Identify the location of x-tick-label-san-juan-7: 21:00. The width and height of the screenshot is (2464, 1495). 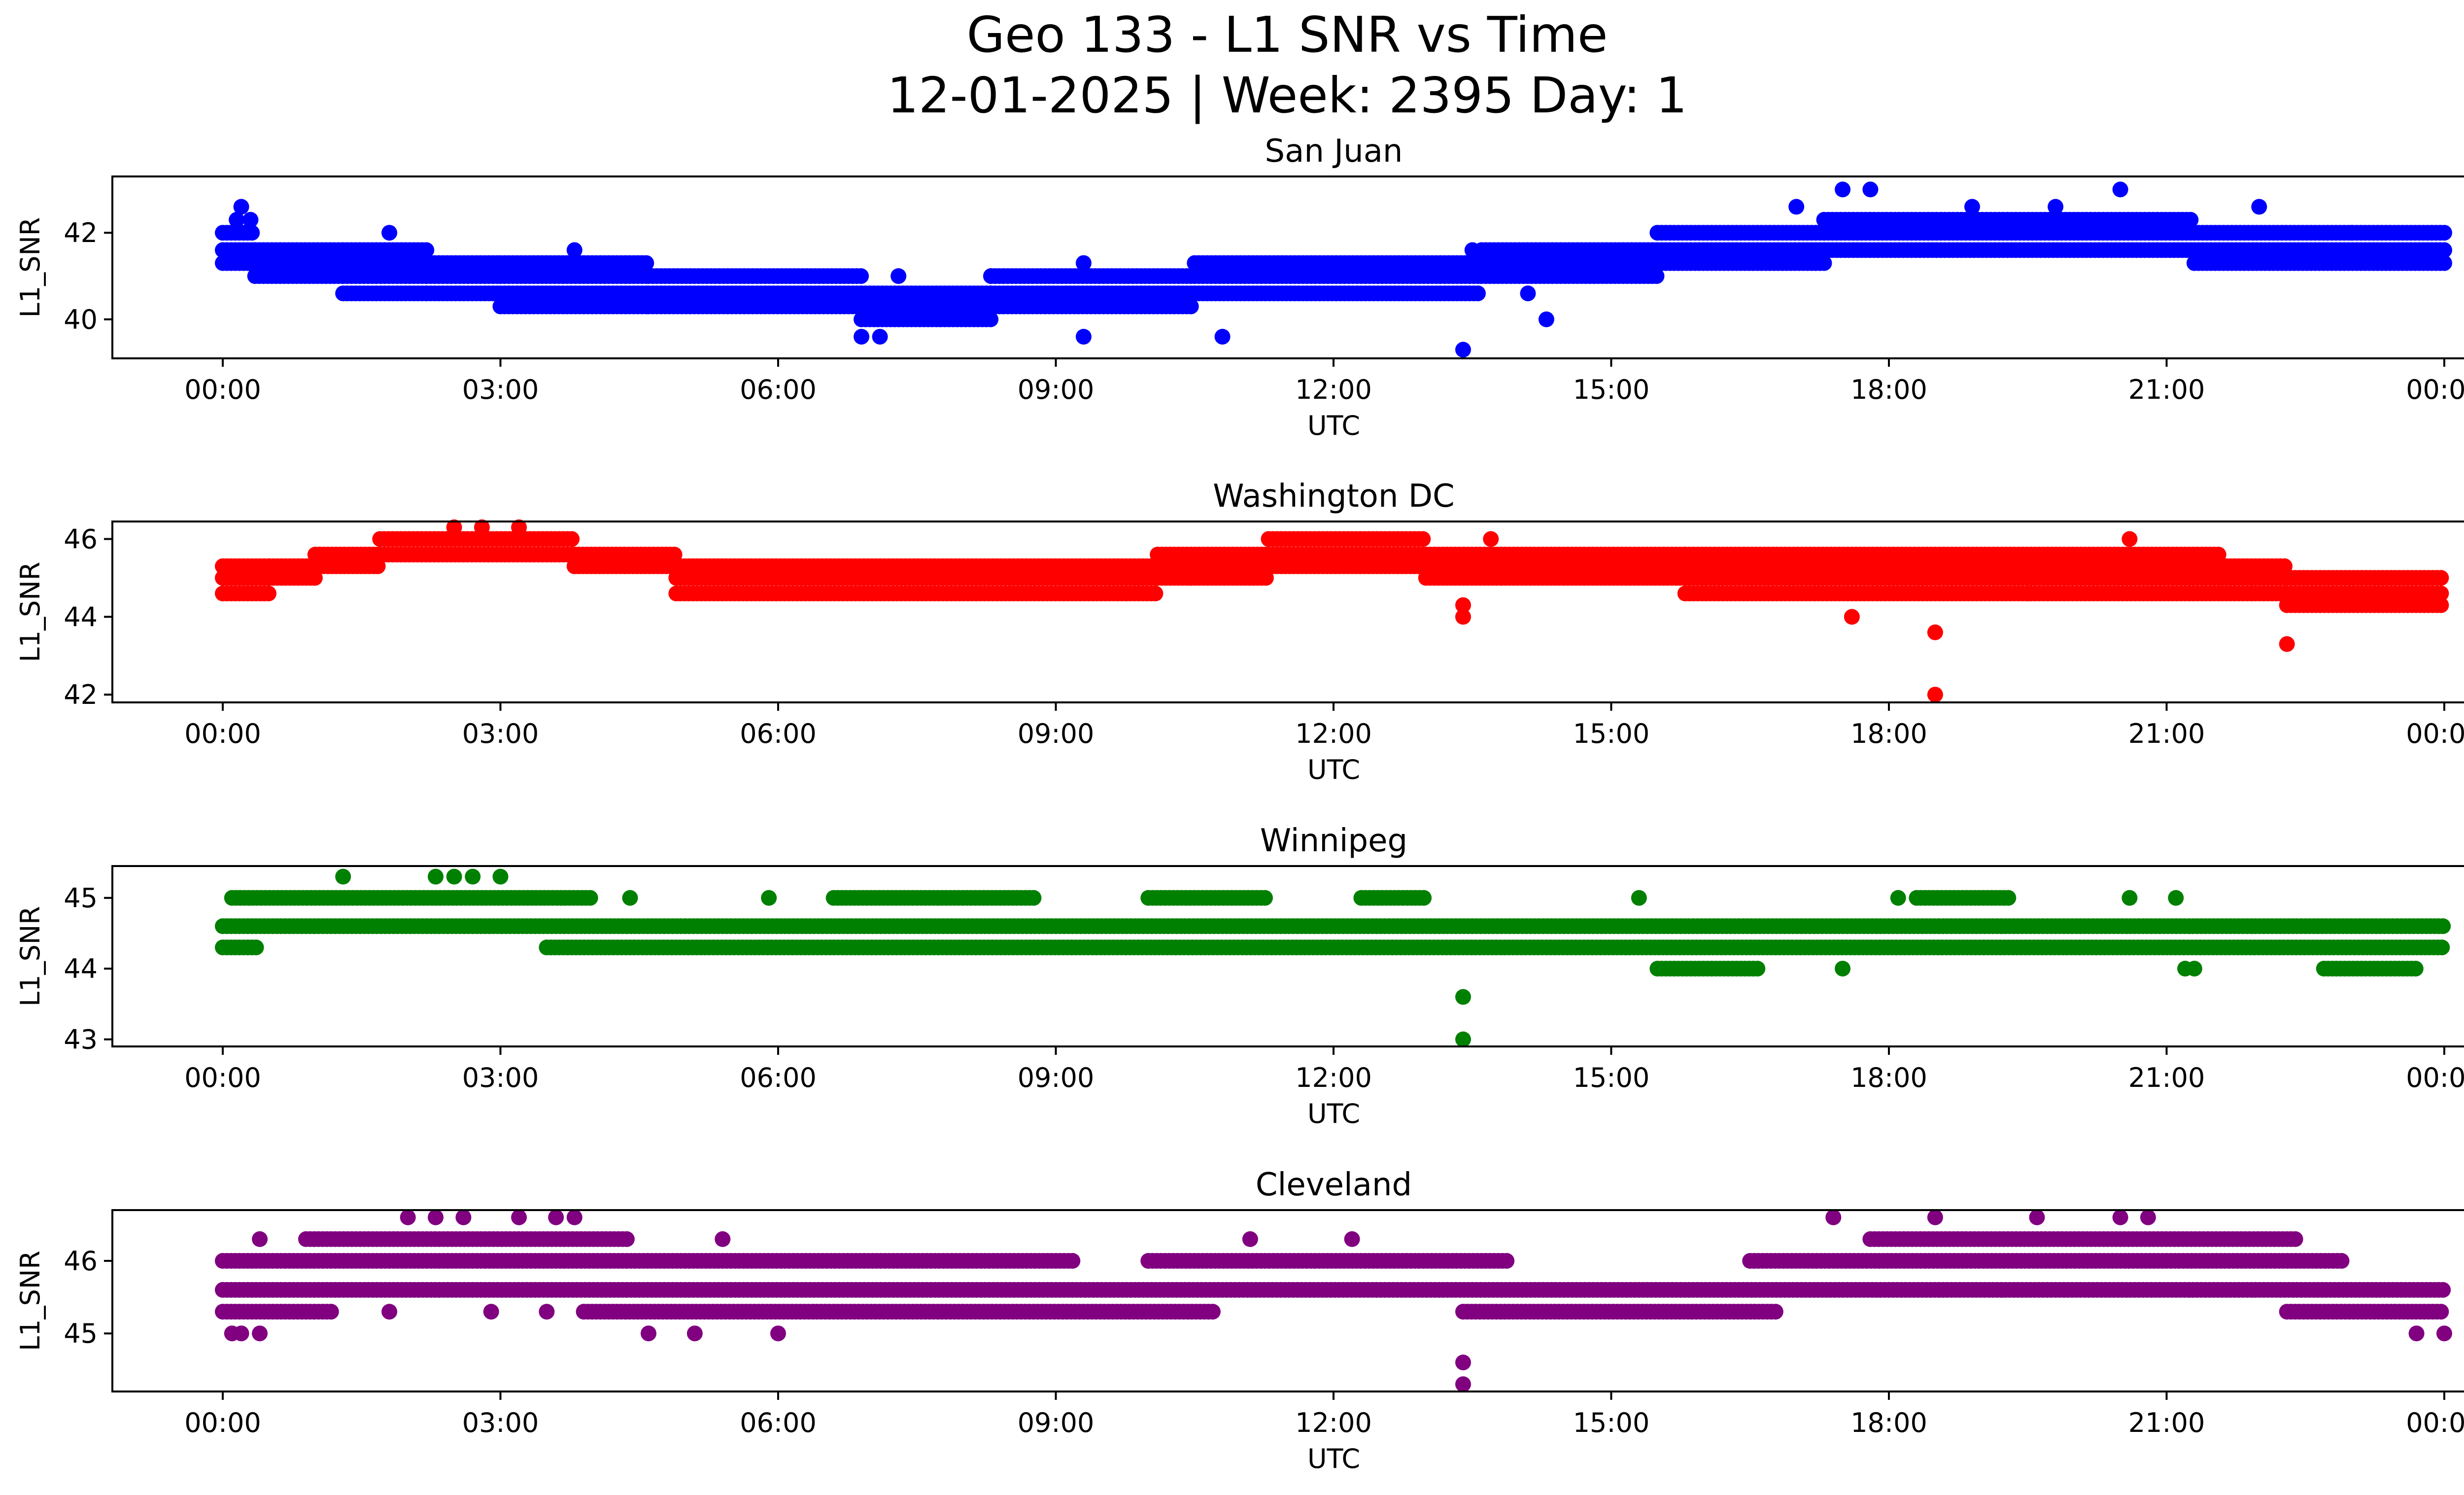
(2166, 389).